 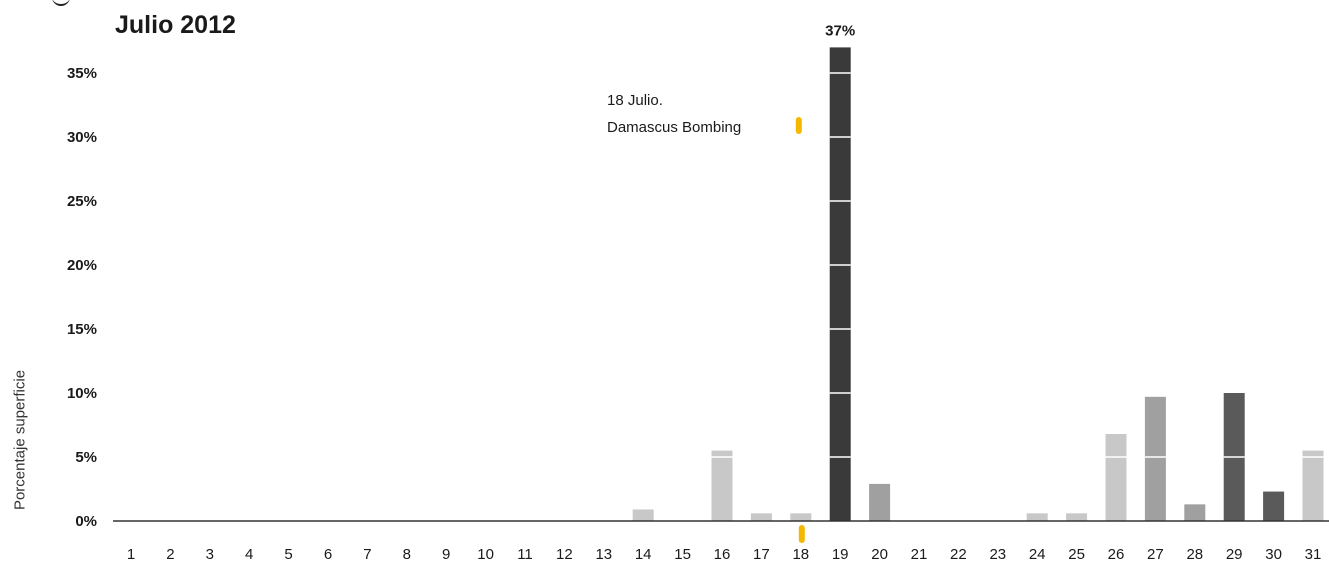 What do you see at coordinates (1116, 554) in the screenshot?
I see `x-tick-label: 26` at bounding box center [1116, 554].